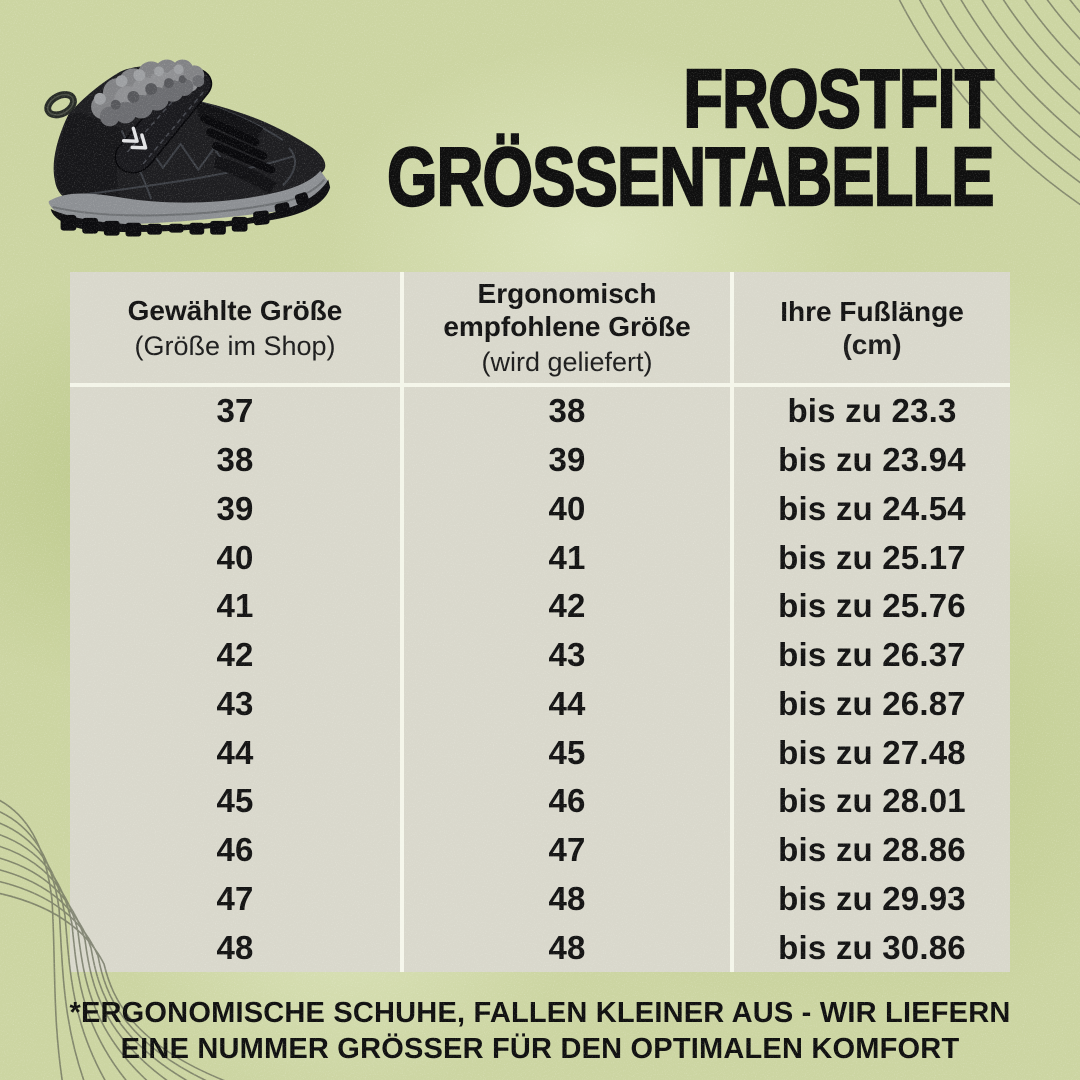  What do you see at coordinates (235, 310) in the screenshot?
I see `header-main: Gewählte Größe` at bounding box center [235, 310].